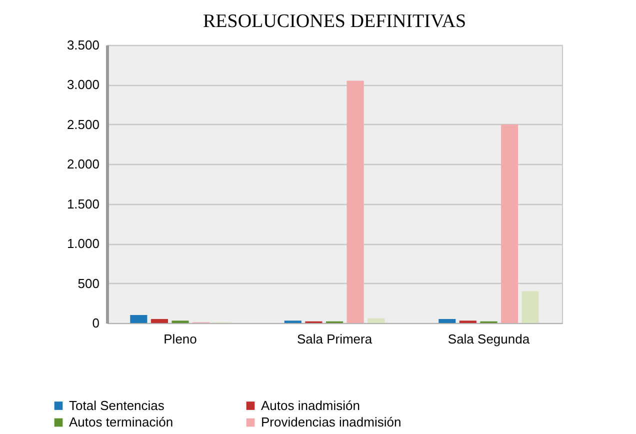 This screenshot has width=636, height=434. I want to click on y-tick-label: 2.500, so click(83, 124).